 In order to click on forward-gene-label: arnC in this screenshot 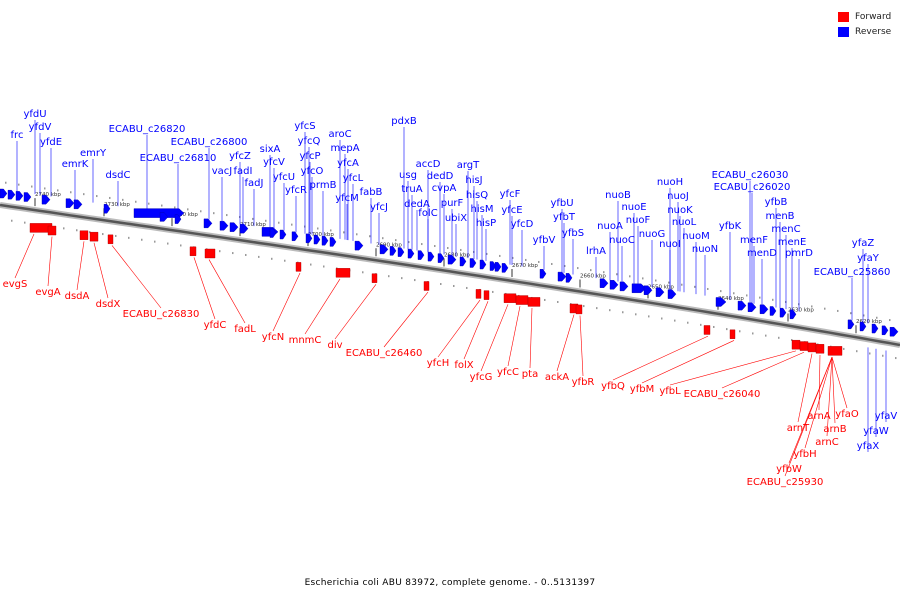, I will do `click(826, 442)`.